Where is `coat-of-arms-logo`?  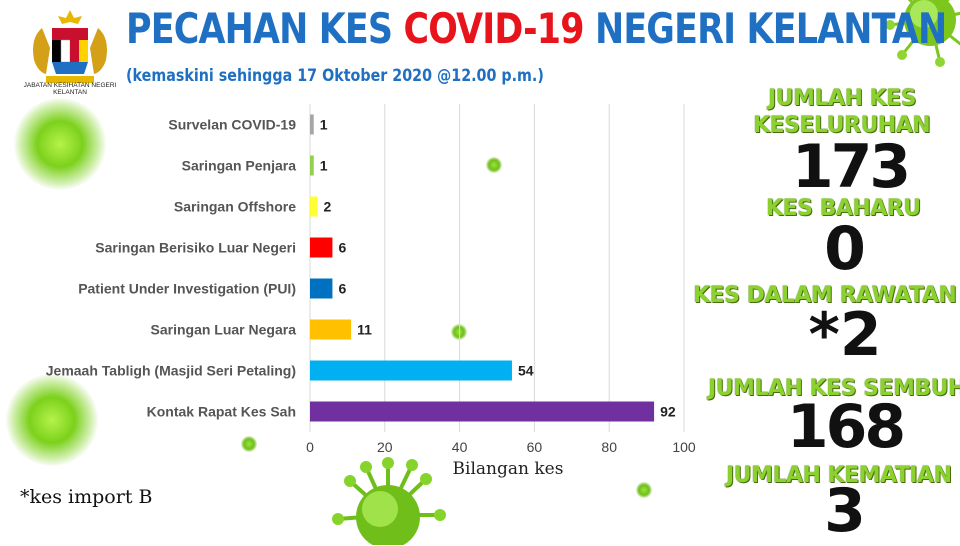
coat-of-arms-logo is located at coordinates (70, 46).